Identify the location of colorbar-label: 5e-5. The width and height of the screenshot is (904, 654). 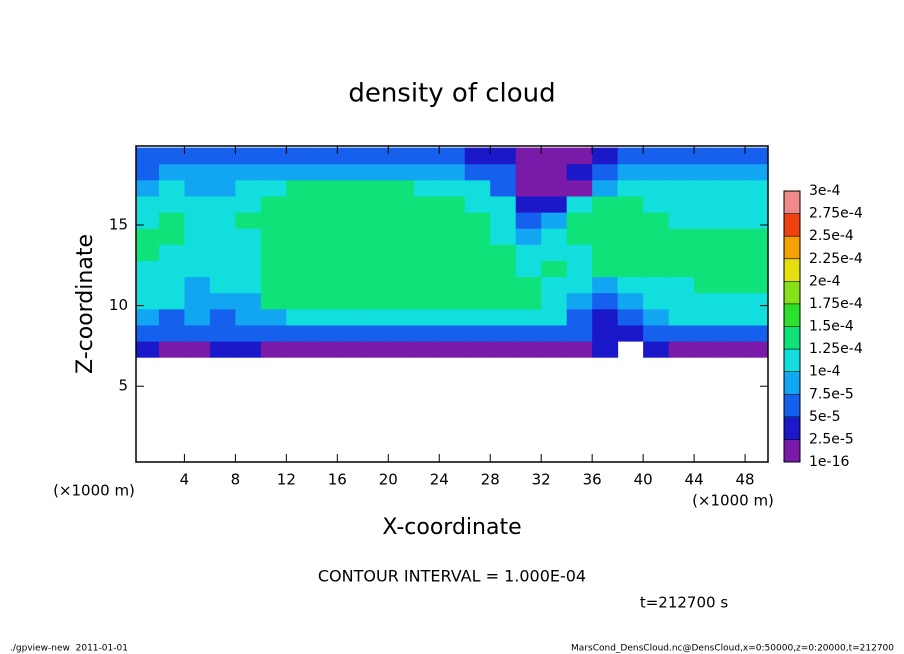
(824, 417).